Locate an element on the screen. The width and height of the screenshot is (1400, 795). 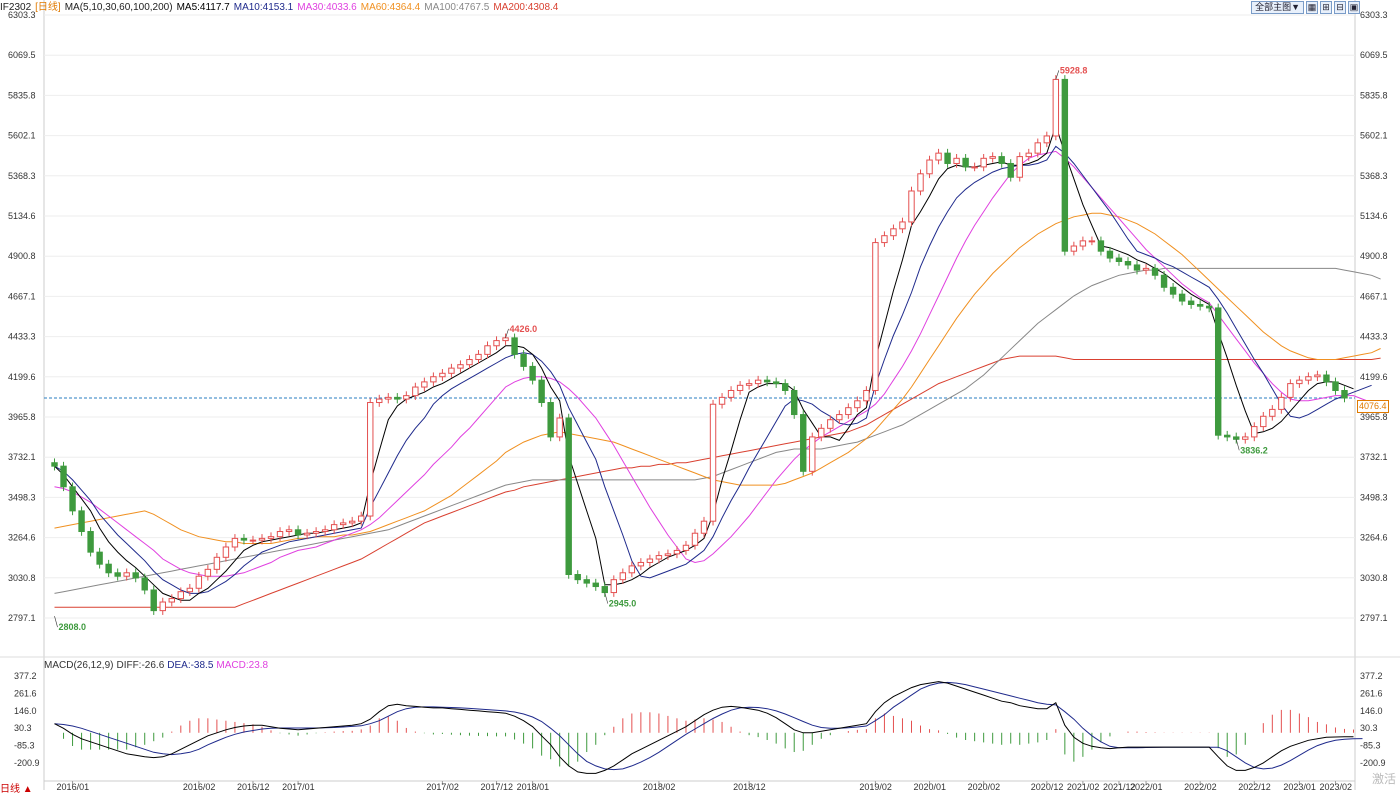
zoom-out-icon: ⊟ is located at coordinates (1340, 7).